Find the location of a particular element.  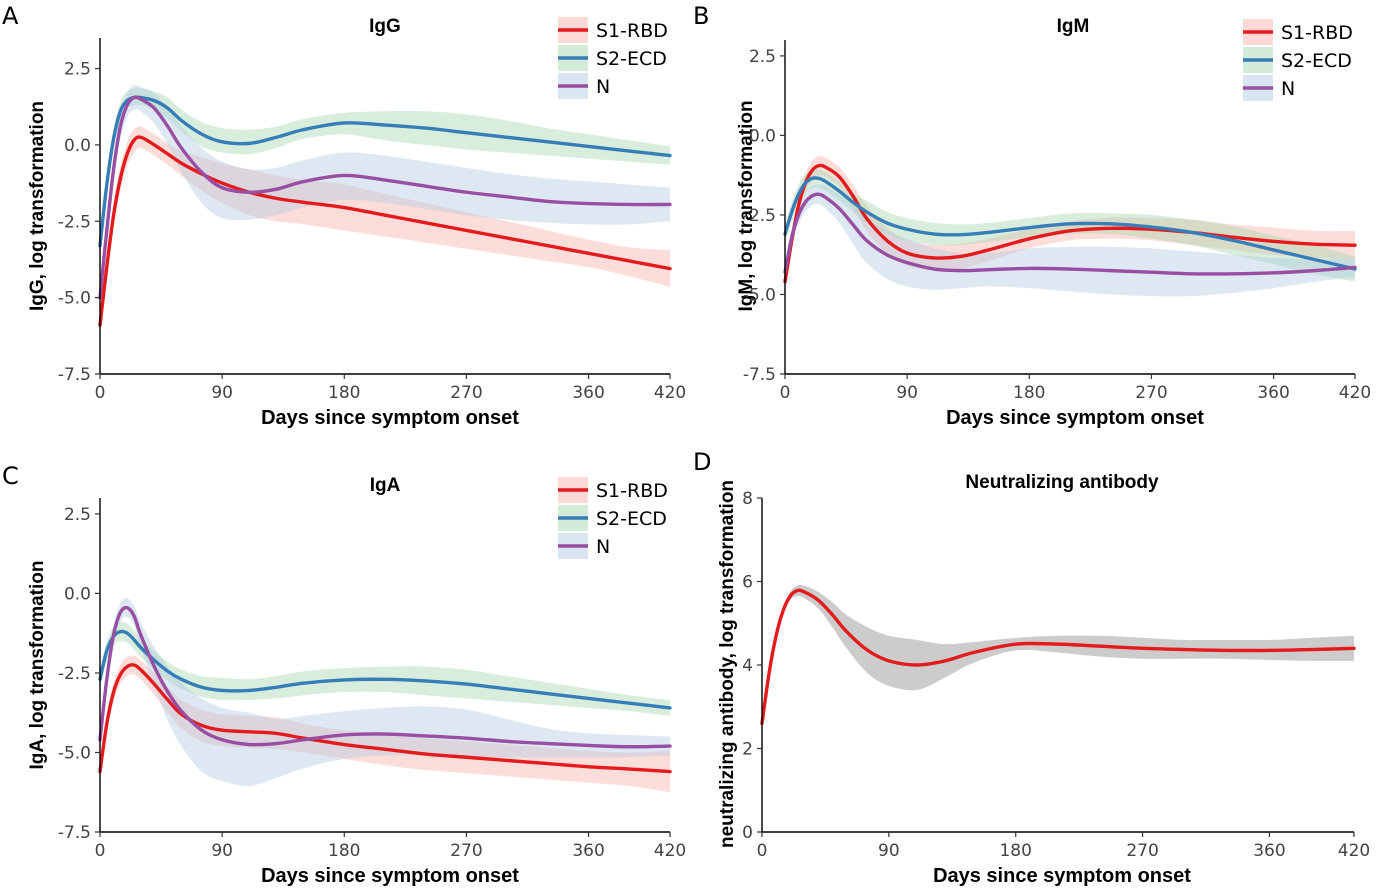

panel-a-y-tick-label: 0.0 is located at coordinates (77, 146).